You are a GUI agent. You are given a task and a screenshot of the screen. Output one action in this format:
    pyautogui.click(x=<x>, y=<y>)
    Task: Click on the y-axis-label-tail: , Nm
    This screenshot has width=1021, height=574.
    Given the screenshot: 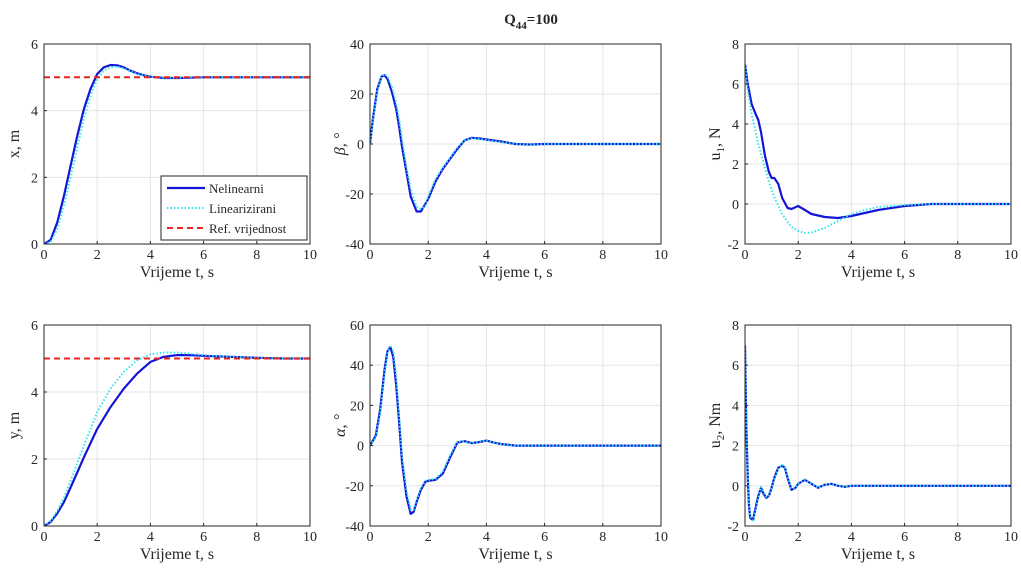 What is the action you would take?
    pyautogui.click(x=715, y=418)
    